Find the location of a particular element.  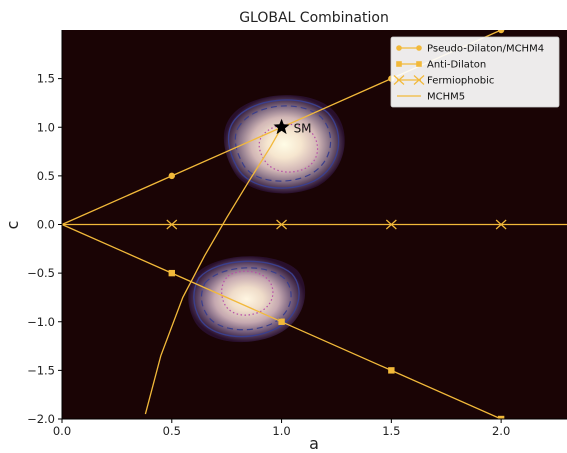

y-ticks: −2.0 −1.5 −1.0 −0.5 0.0 0.5 1.0 1.5 is located at coordinates (44, 249).